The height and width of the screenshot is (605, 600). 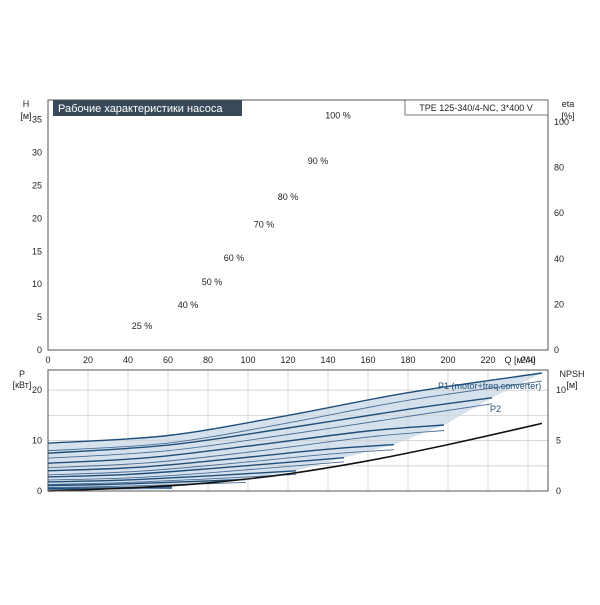 I want to click on y-tick-label-right: 40, so click(x=559, y=259).